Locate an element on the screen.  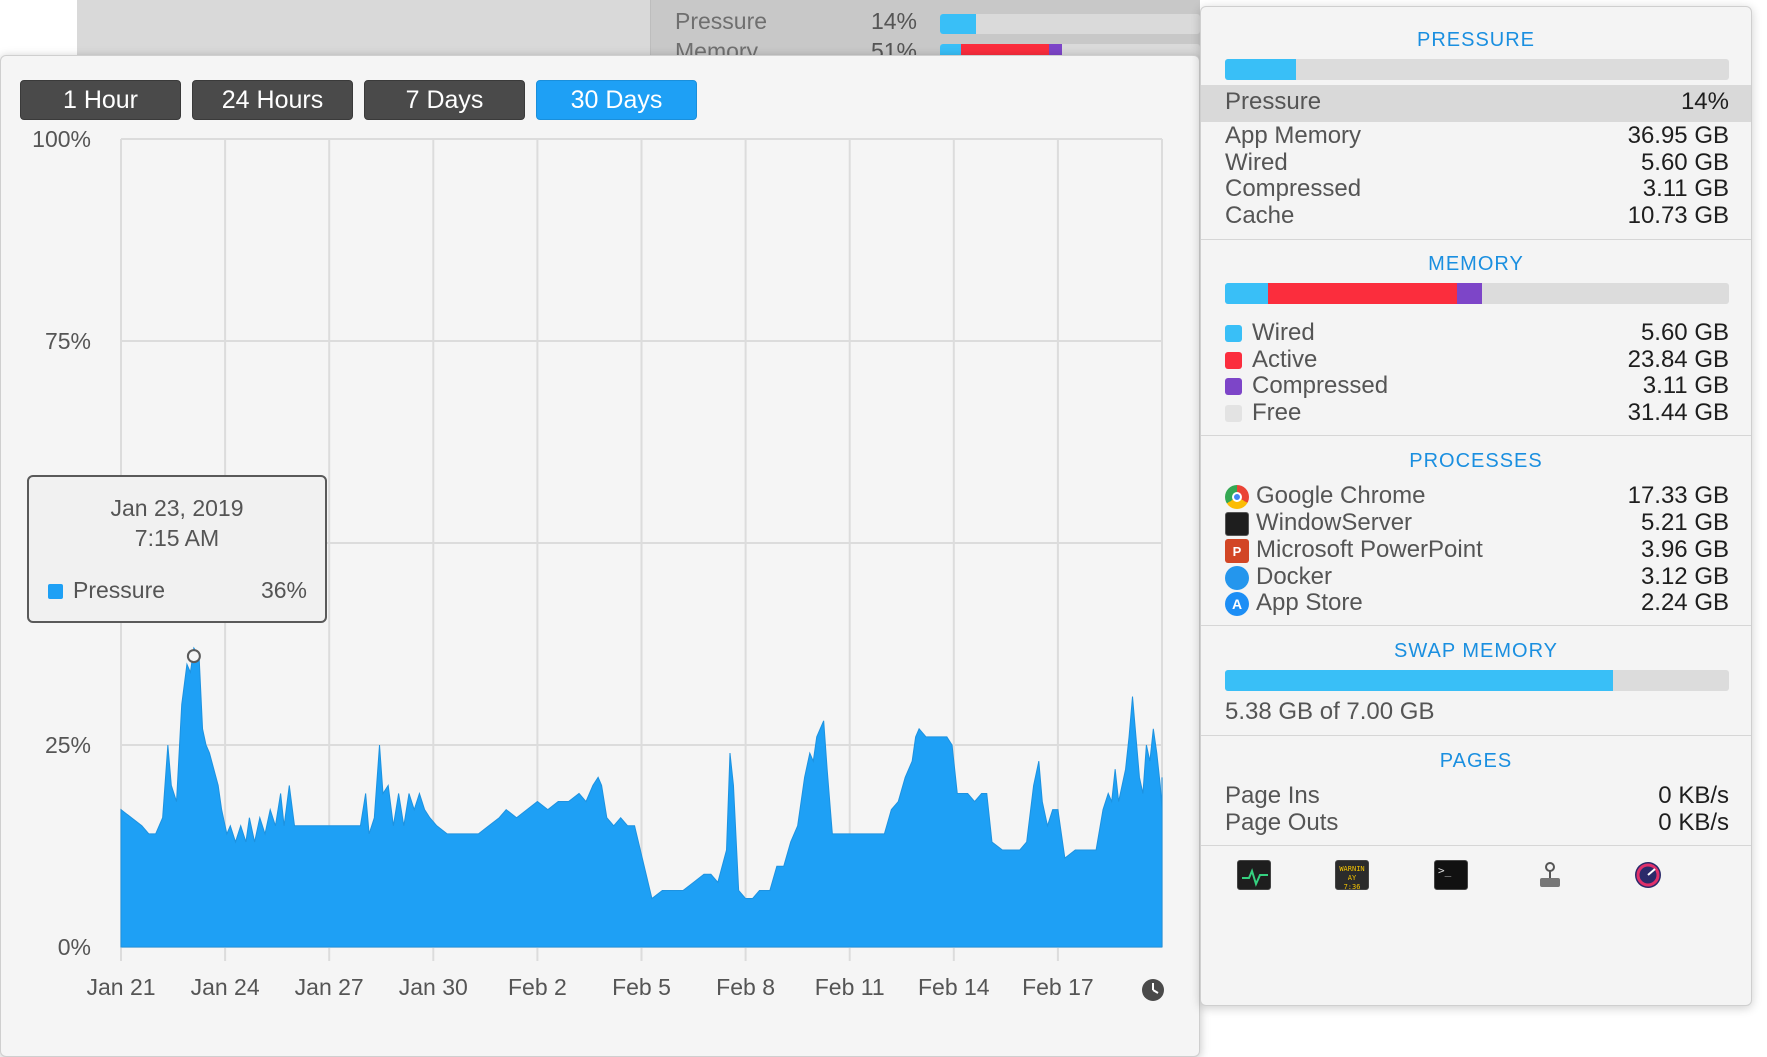
wired-swatch is located at coordinates (1233, 333).